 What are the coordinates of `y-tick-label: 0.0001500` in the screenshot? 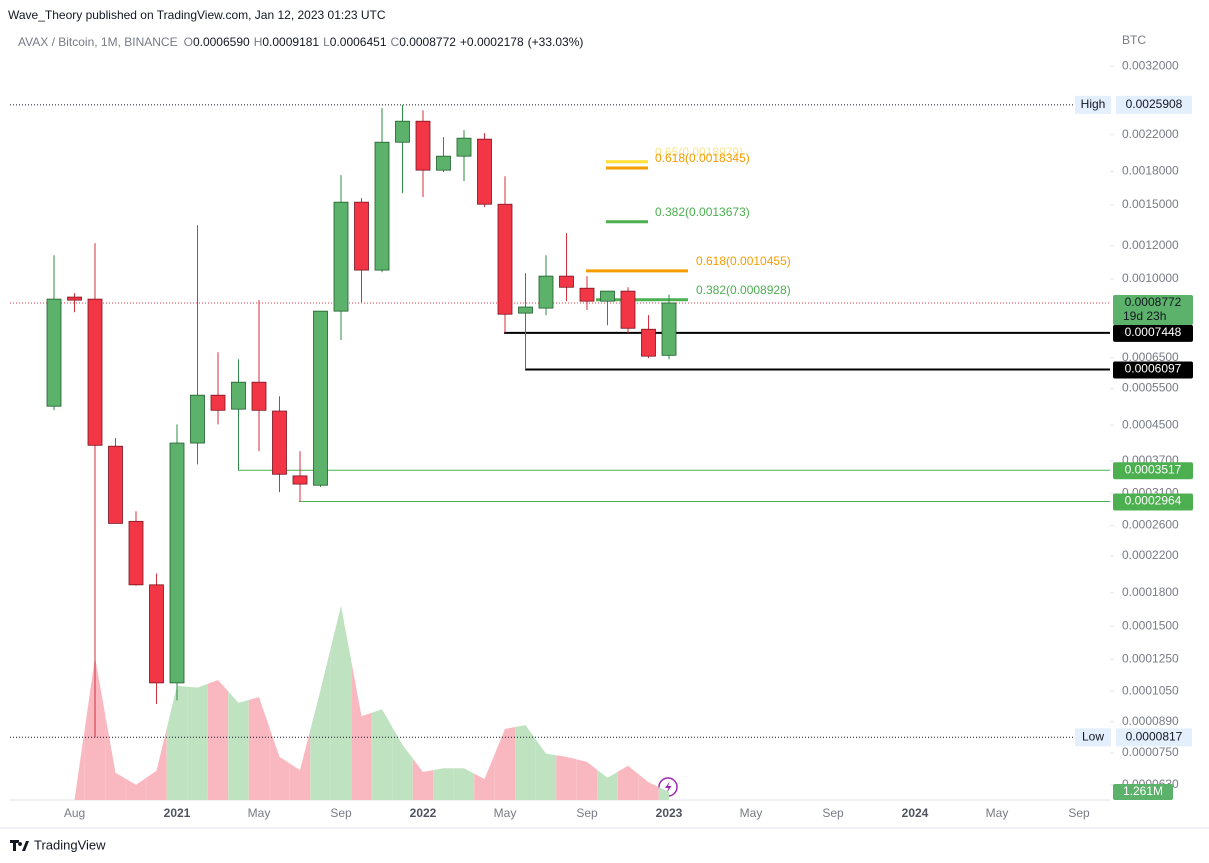 It's located at (1150, 625).